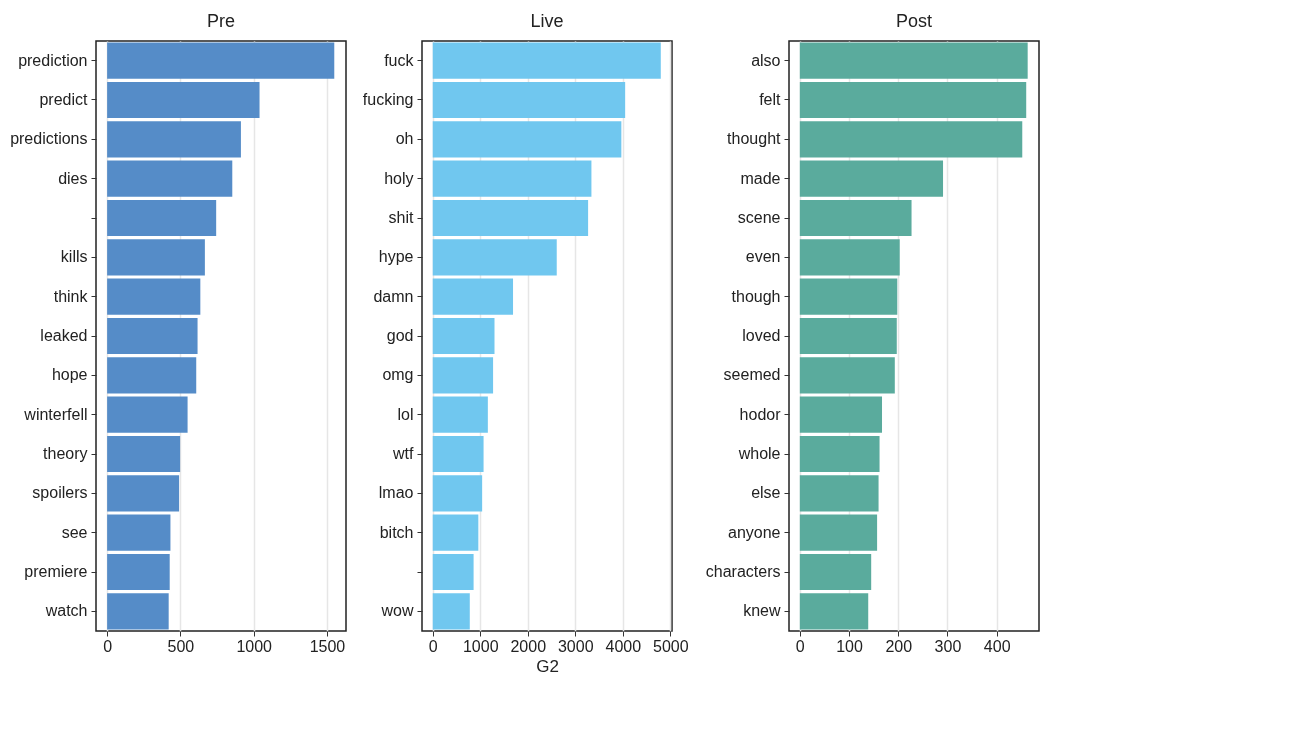 This screenshot has width=1310, height=747. Describe the element at coordinates (760, 178) in the screenshot. I see `y-tick-label: made` at that location.